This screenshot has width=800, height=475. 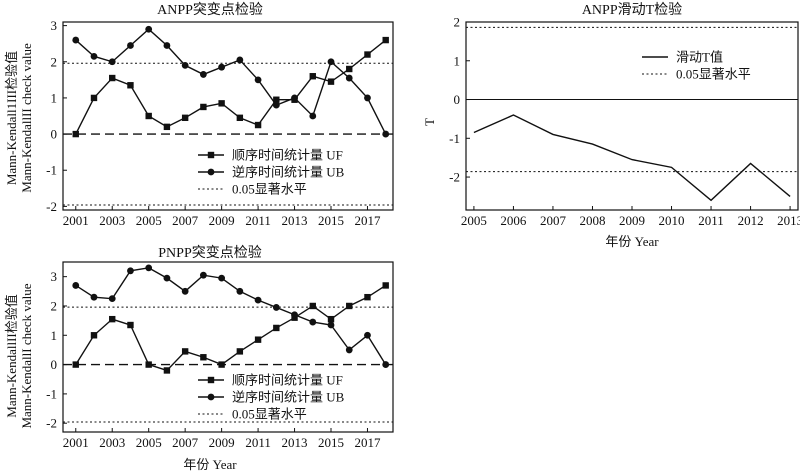 I want to click on x-tick-label: 2008, so click(x=592, y=220).